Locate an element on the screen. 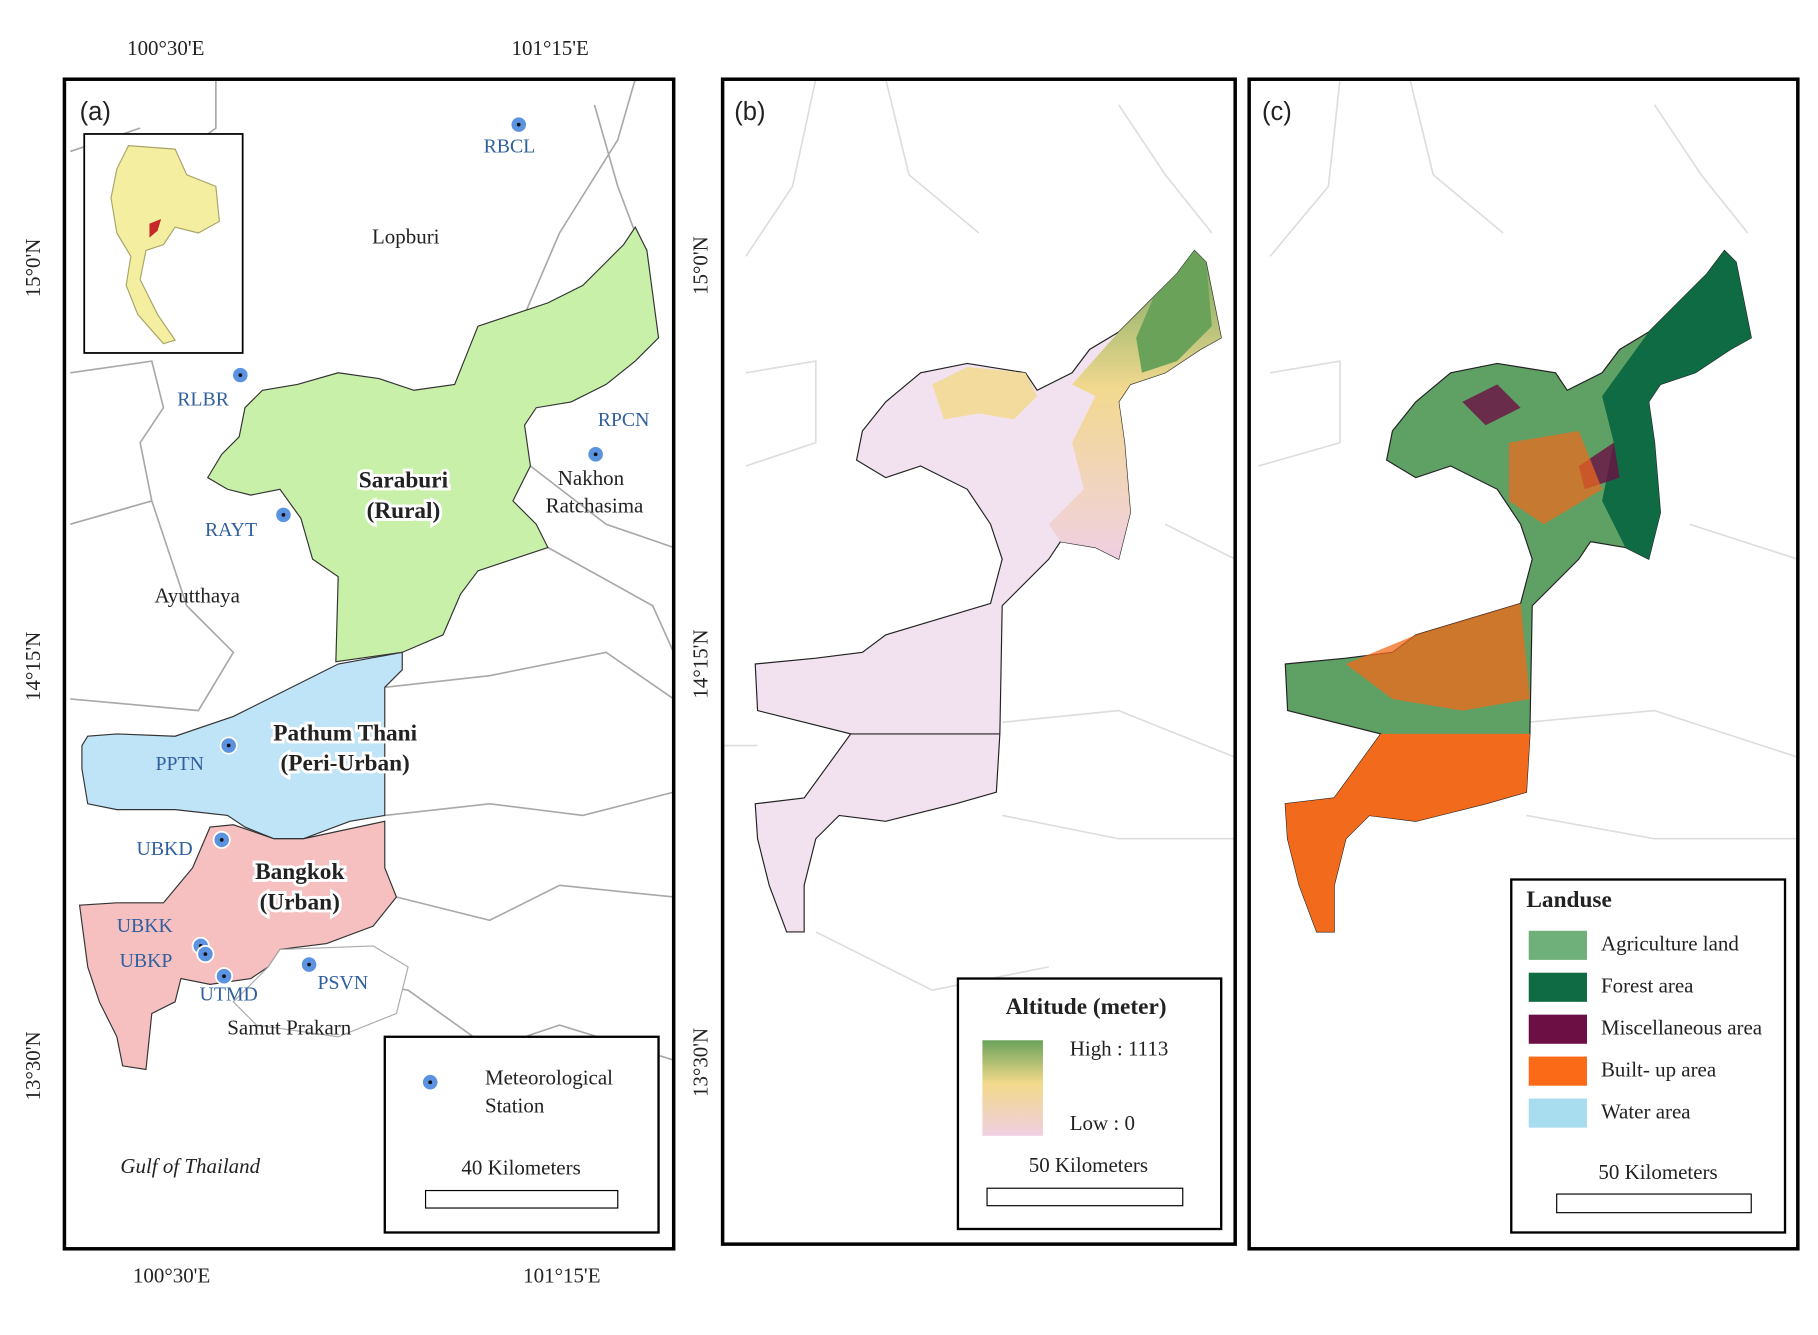 This screenshot has width=1818, height=1335. zone-type: (Rural) is located at coordinates (404, 511).